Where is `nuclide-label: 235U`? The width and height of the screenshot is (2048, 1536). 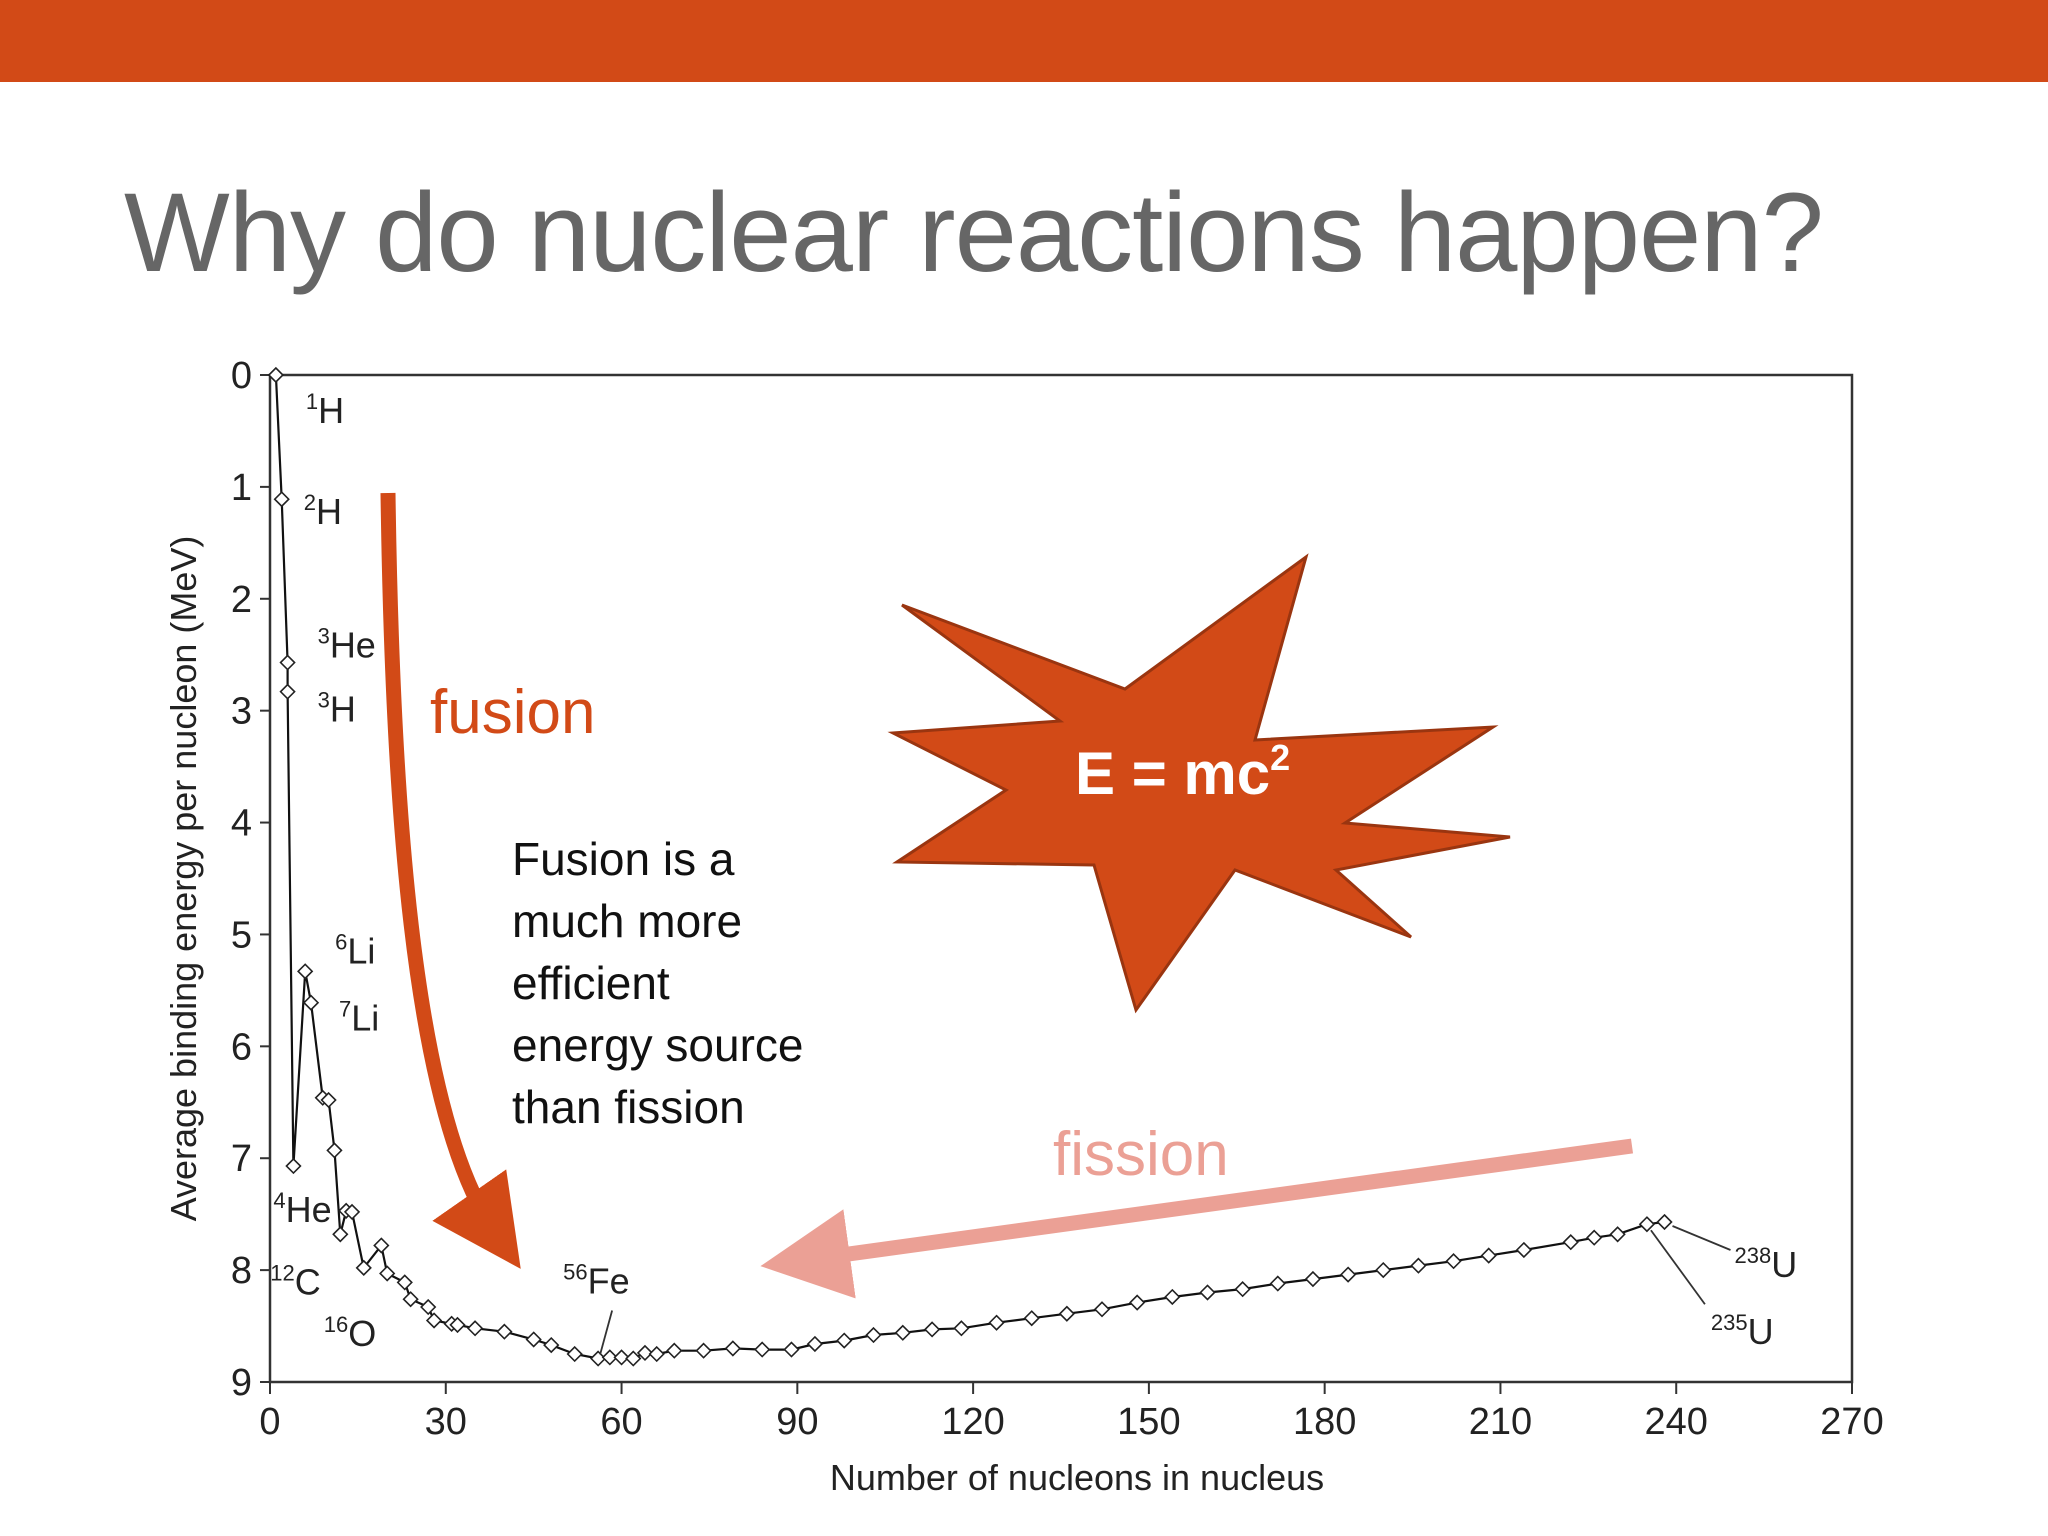 nuclide-label: 235U is located at coordinates (1742, 1331).